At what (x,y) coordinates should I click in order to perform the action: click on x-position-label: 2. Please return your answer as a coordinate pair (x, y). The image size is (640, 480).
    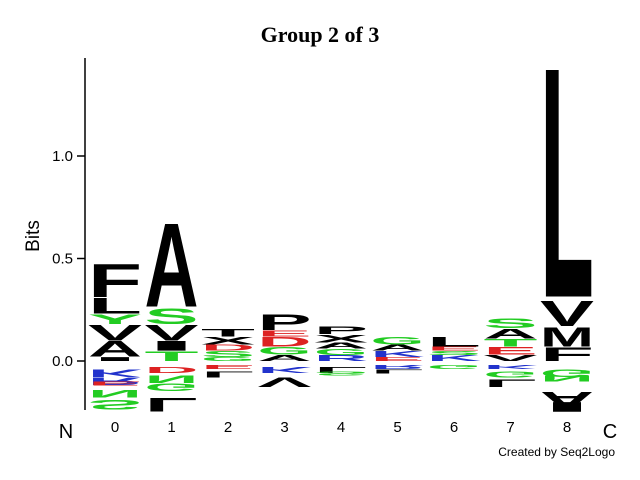
    Looking at the image, I should click on (228, 427).